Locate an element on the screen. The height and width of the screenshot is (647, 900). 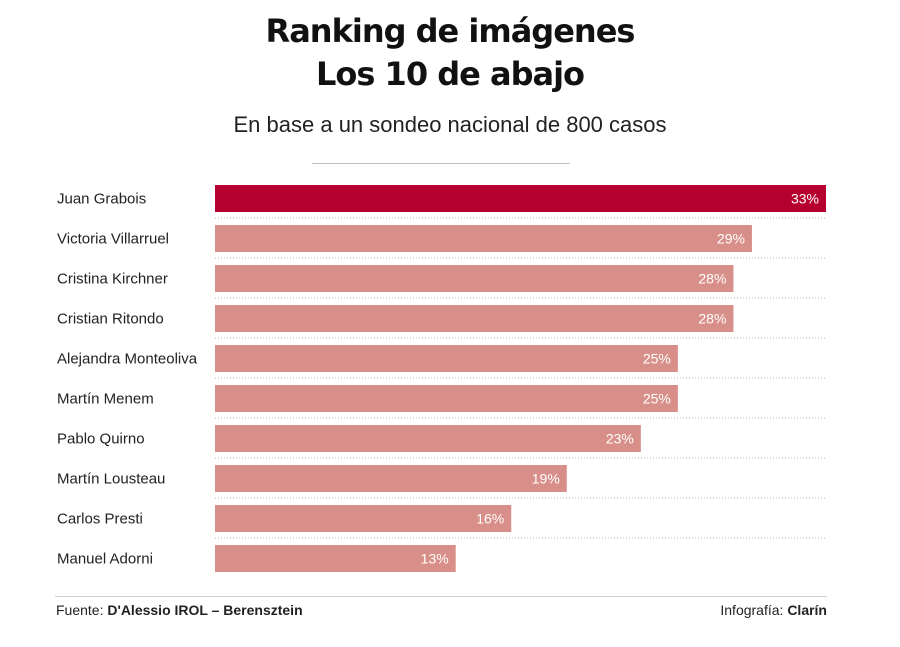
category-label: Cristian Ritondo is located at coordinates (110, 319).